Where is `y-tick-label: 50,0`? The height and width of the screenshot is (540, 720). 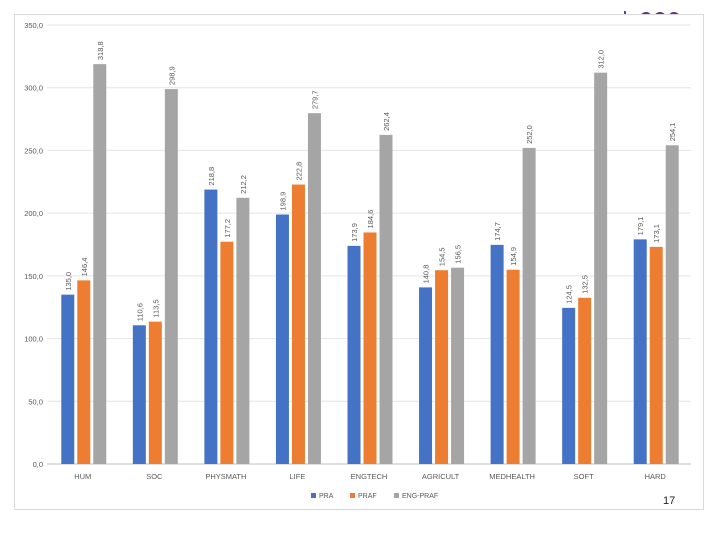 y-tick-label: 50,0 is located at coordinates (35, 401).